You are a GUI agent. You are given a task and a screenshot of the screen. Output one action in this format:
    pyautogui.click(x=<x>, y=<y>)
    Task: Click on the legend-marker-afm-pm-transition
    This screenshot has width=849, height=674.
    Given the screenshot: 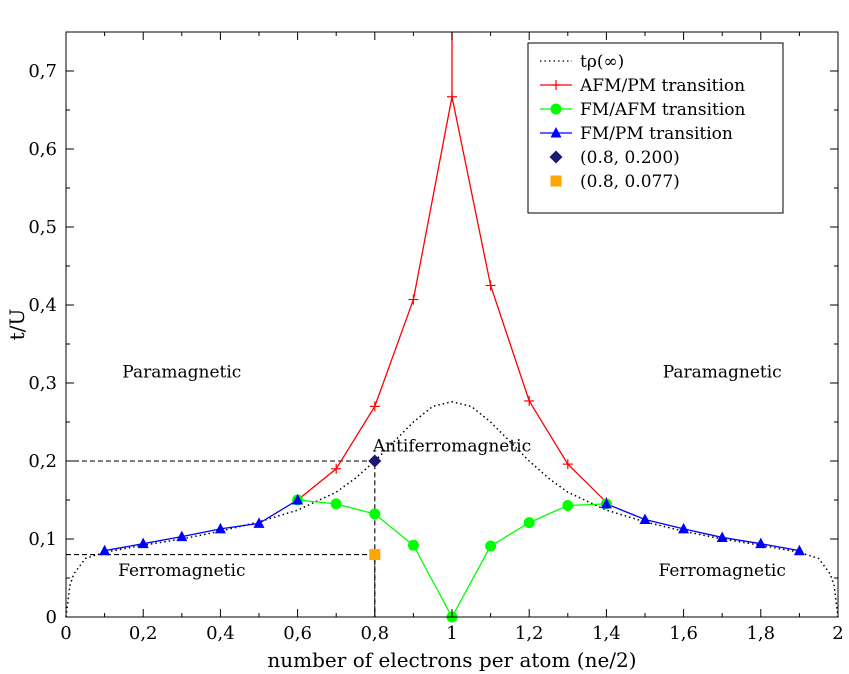 What is the action you would take?
    pyautogui.click(x=556, y=85)
    